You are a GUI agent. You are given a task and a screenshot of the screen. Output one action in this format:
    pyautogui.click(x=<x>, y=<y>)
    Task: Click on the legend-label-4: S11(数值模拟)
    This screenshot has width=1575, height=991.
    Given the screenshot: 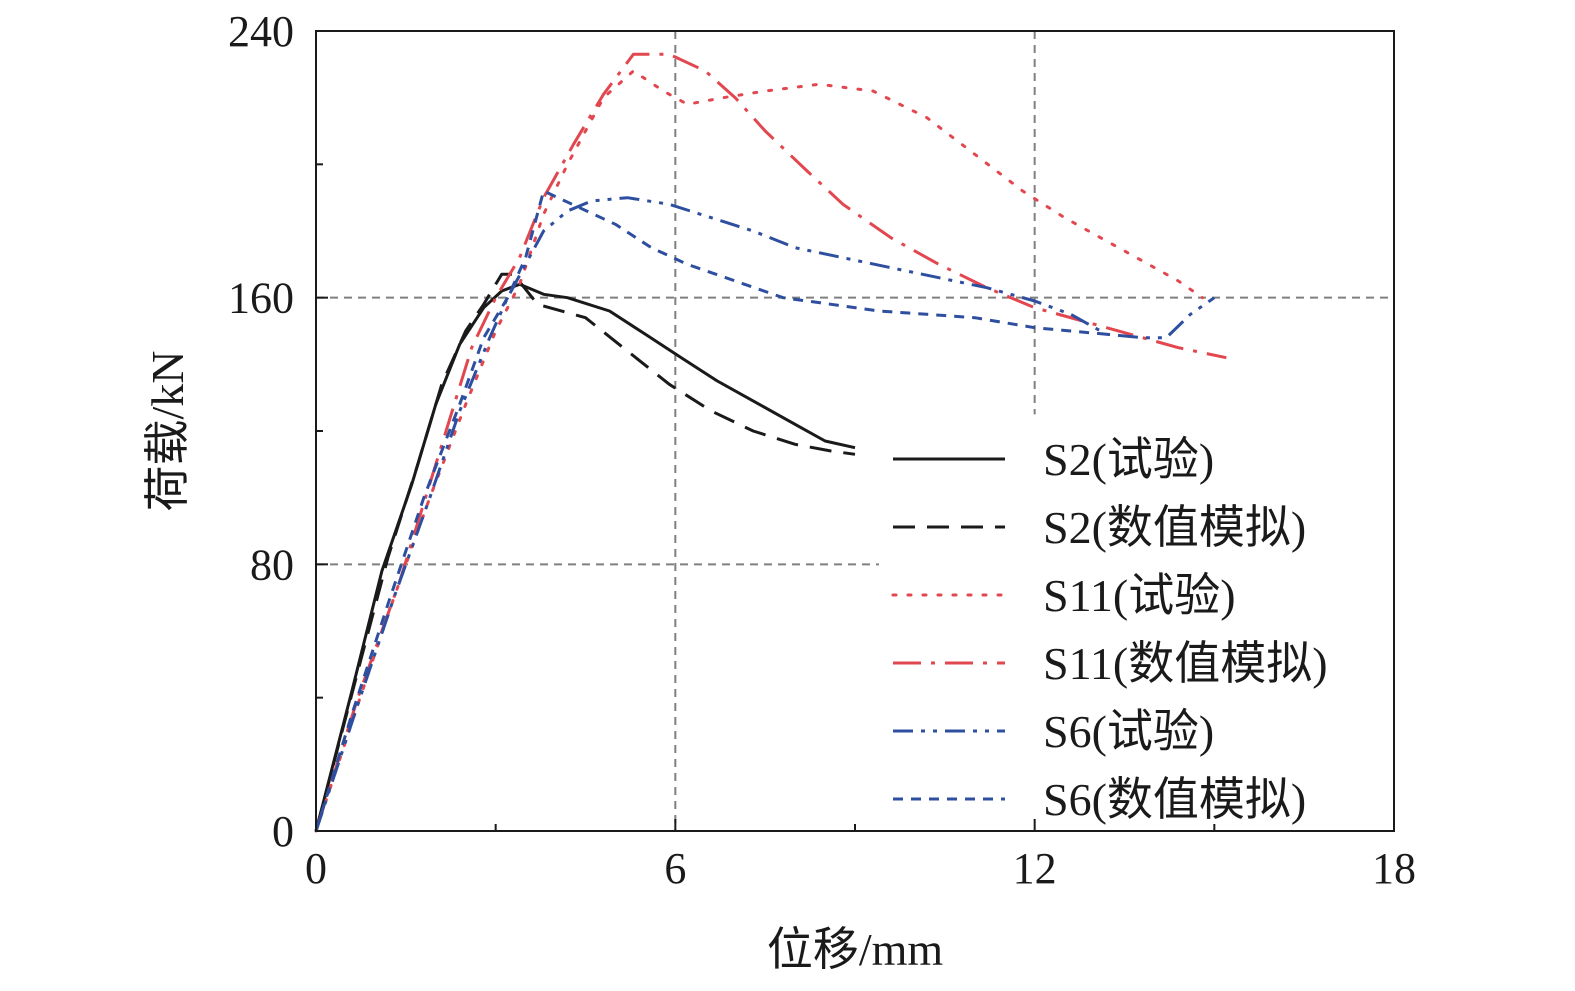 What is the action you would take?
    pyautogui.click(x=1185, y=663)
    